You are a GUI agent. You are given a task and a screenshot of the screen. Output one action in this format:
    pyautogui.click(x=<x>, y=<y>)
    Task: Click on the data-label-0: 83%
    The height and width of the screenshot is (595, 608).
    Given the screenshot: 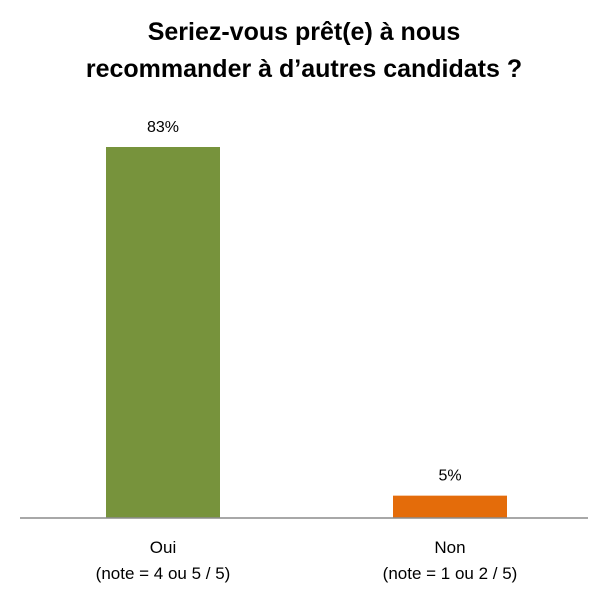 What is the action you would take?
    pyautogui.click(x=163, y=127)
    